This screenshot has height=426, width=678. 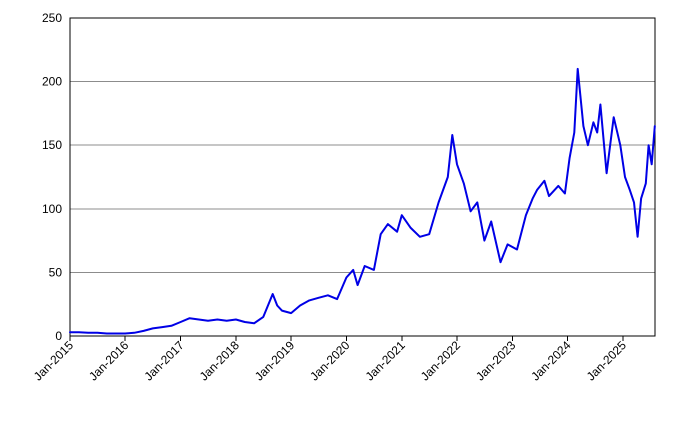 I want to click on x-tick-label: Jan-2017, so click(x=164, y=361).